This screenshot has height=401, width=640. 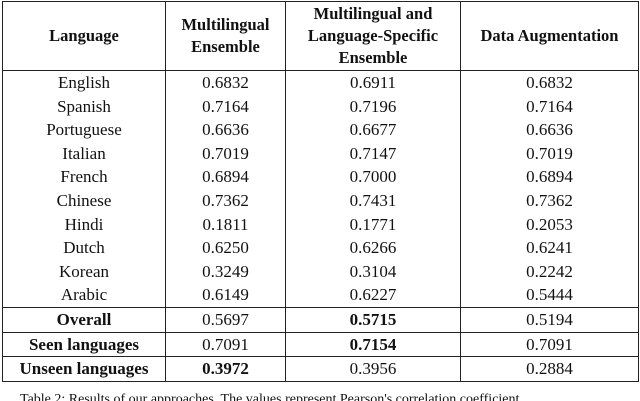 What do you see at coordinates (549, 295) in the screenshot?
I see `value-cell: 0.5444` at bounding box center [549, 295].